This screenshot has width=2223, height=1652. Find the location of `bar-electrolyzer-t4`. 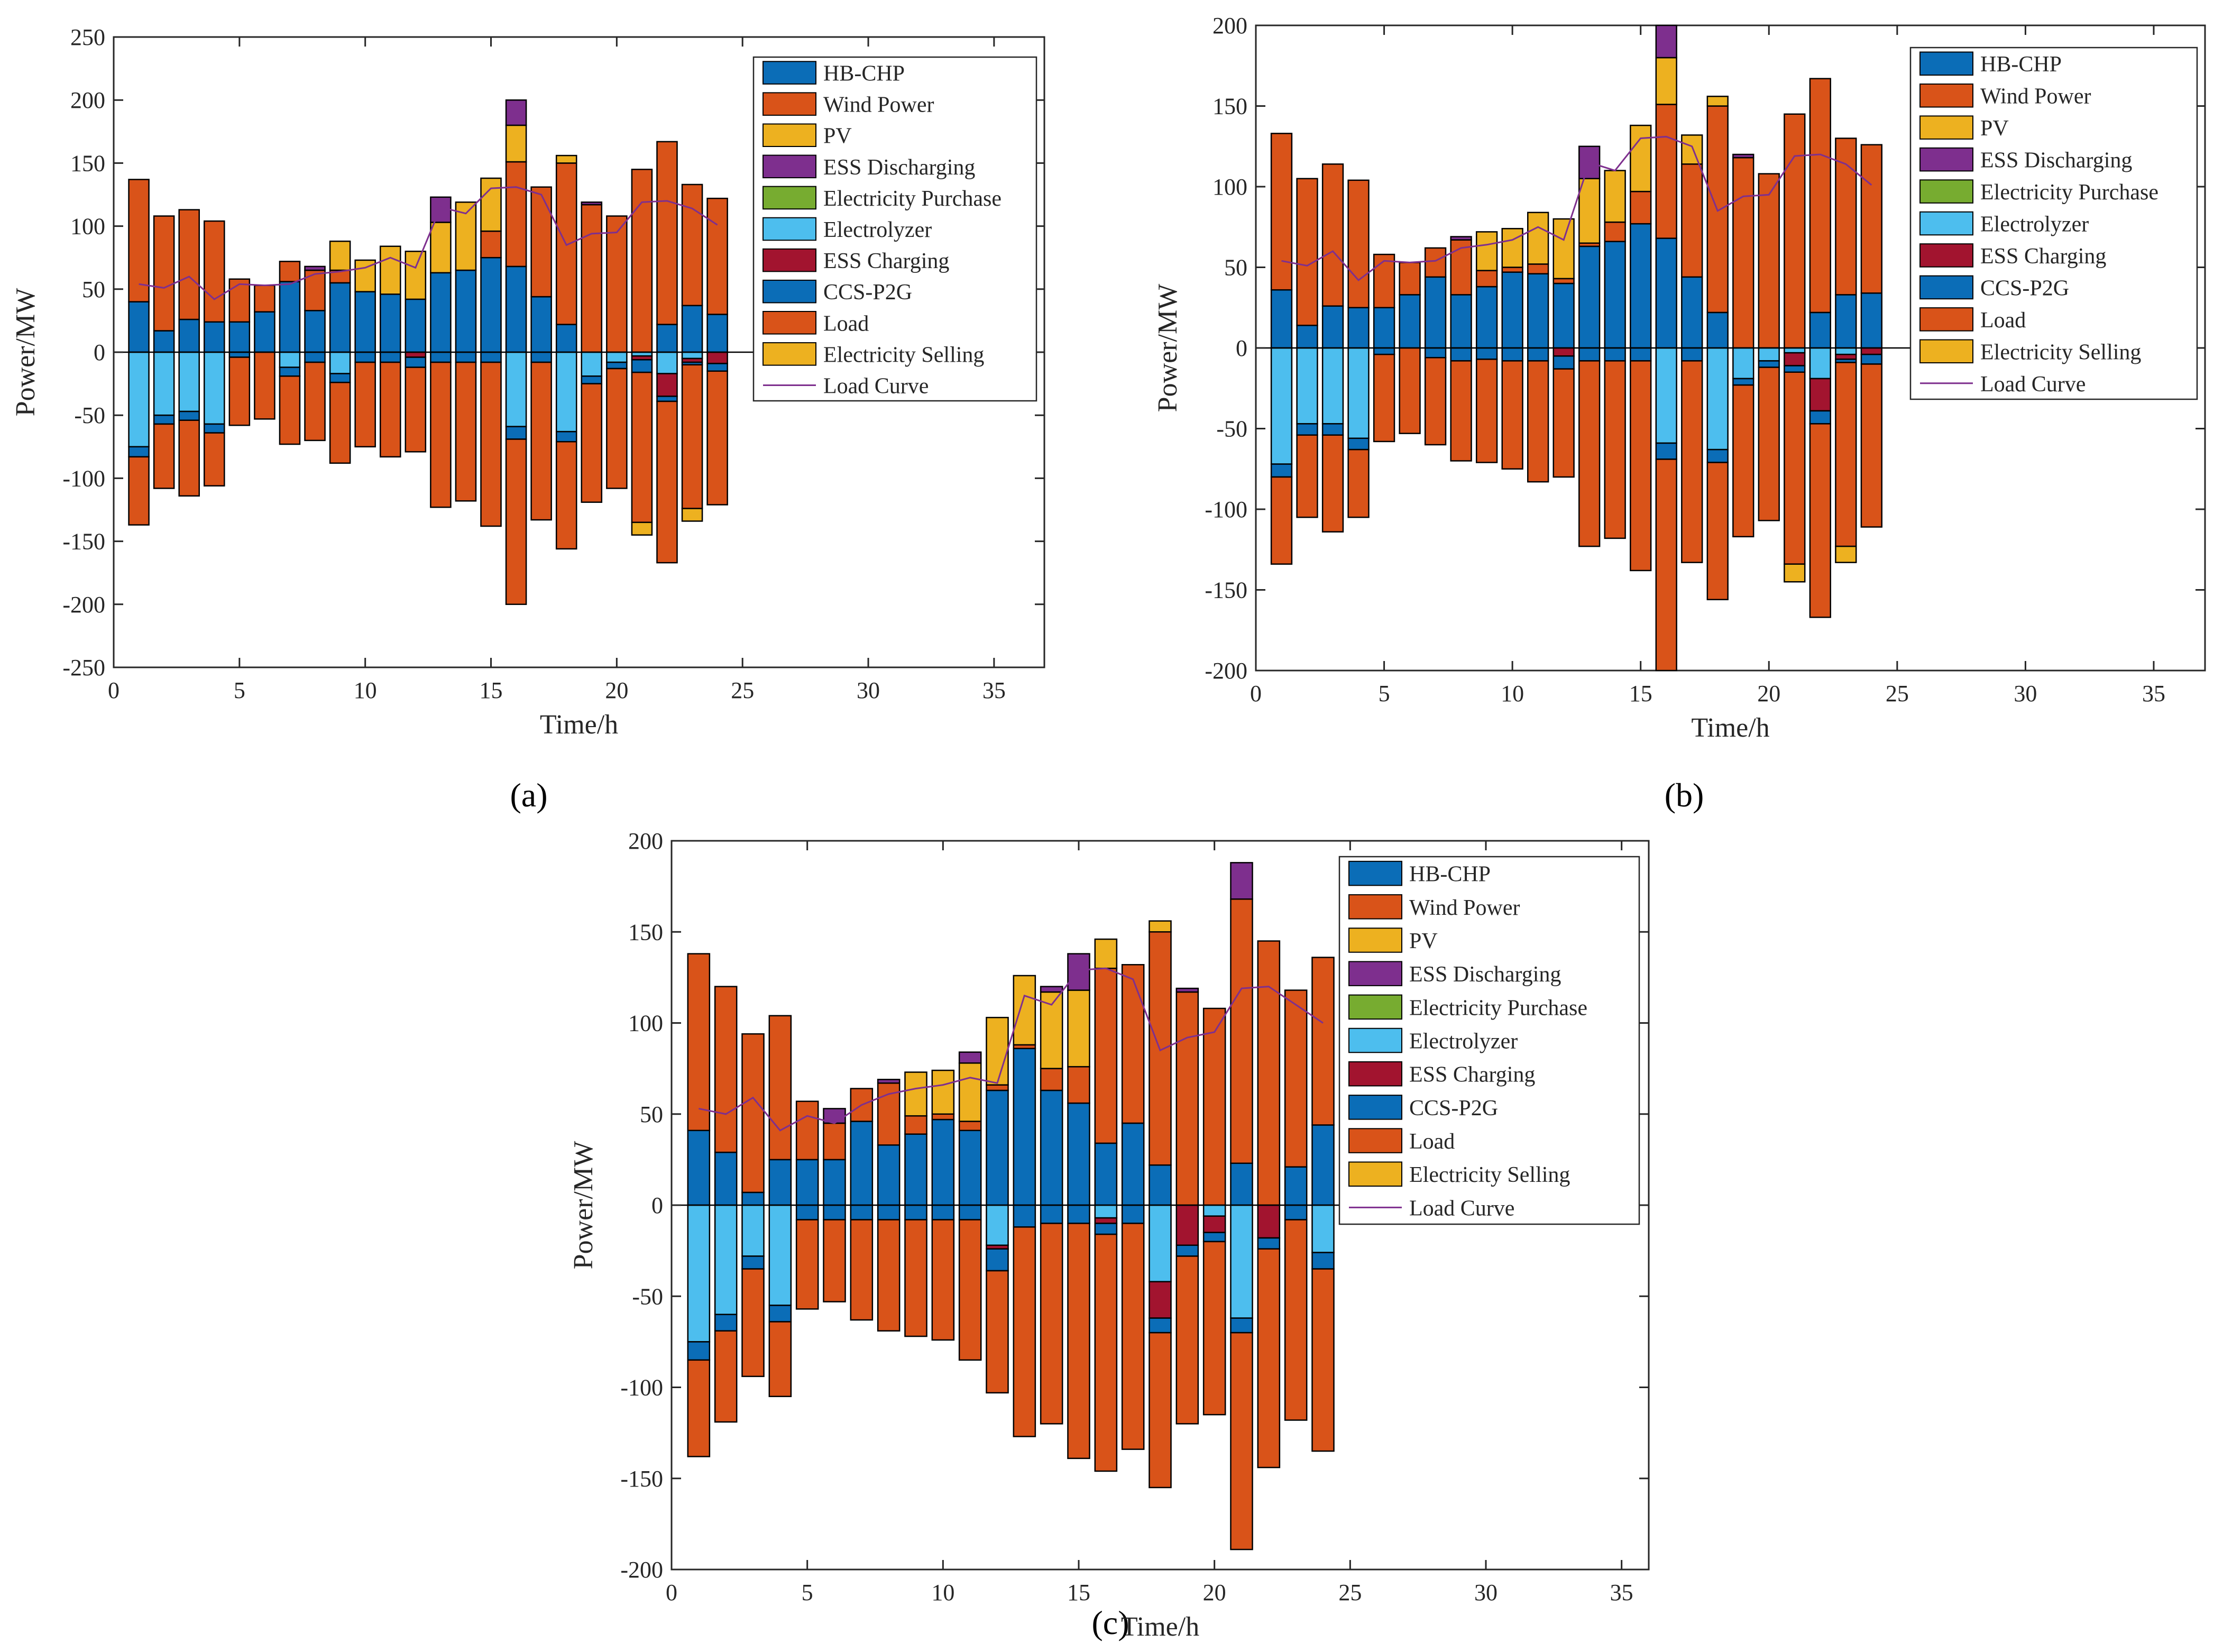

bar-electrolyzer-t4 is located at coordinates (214, 388).